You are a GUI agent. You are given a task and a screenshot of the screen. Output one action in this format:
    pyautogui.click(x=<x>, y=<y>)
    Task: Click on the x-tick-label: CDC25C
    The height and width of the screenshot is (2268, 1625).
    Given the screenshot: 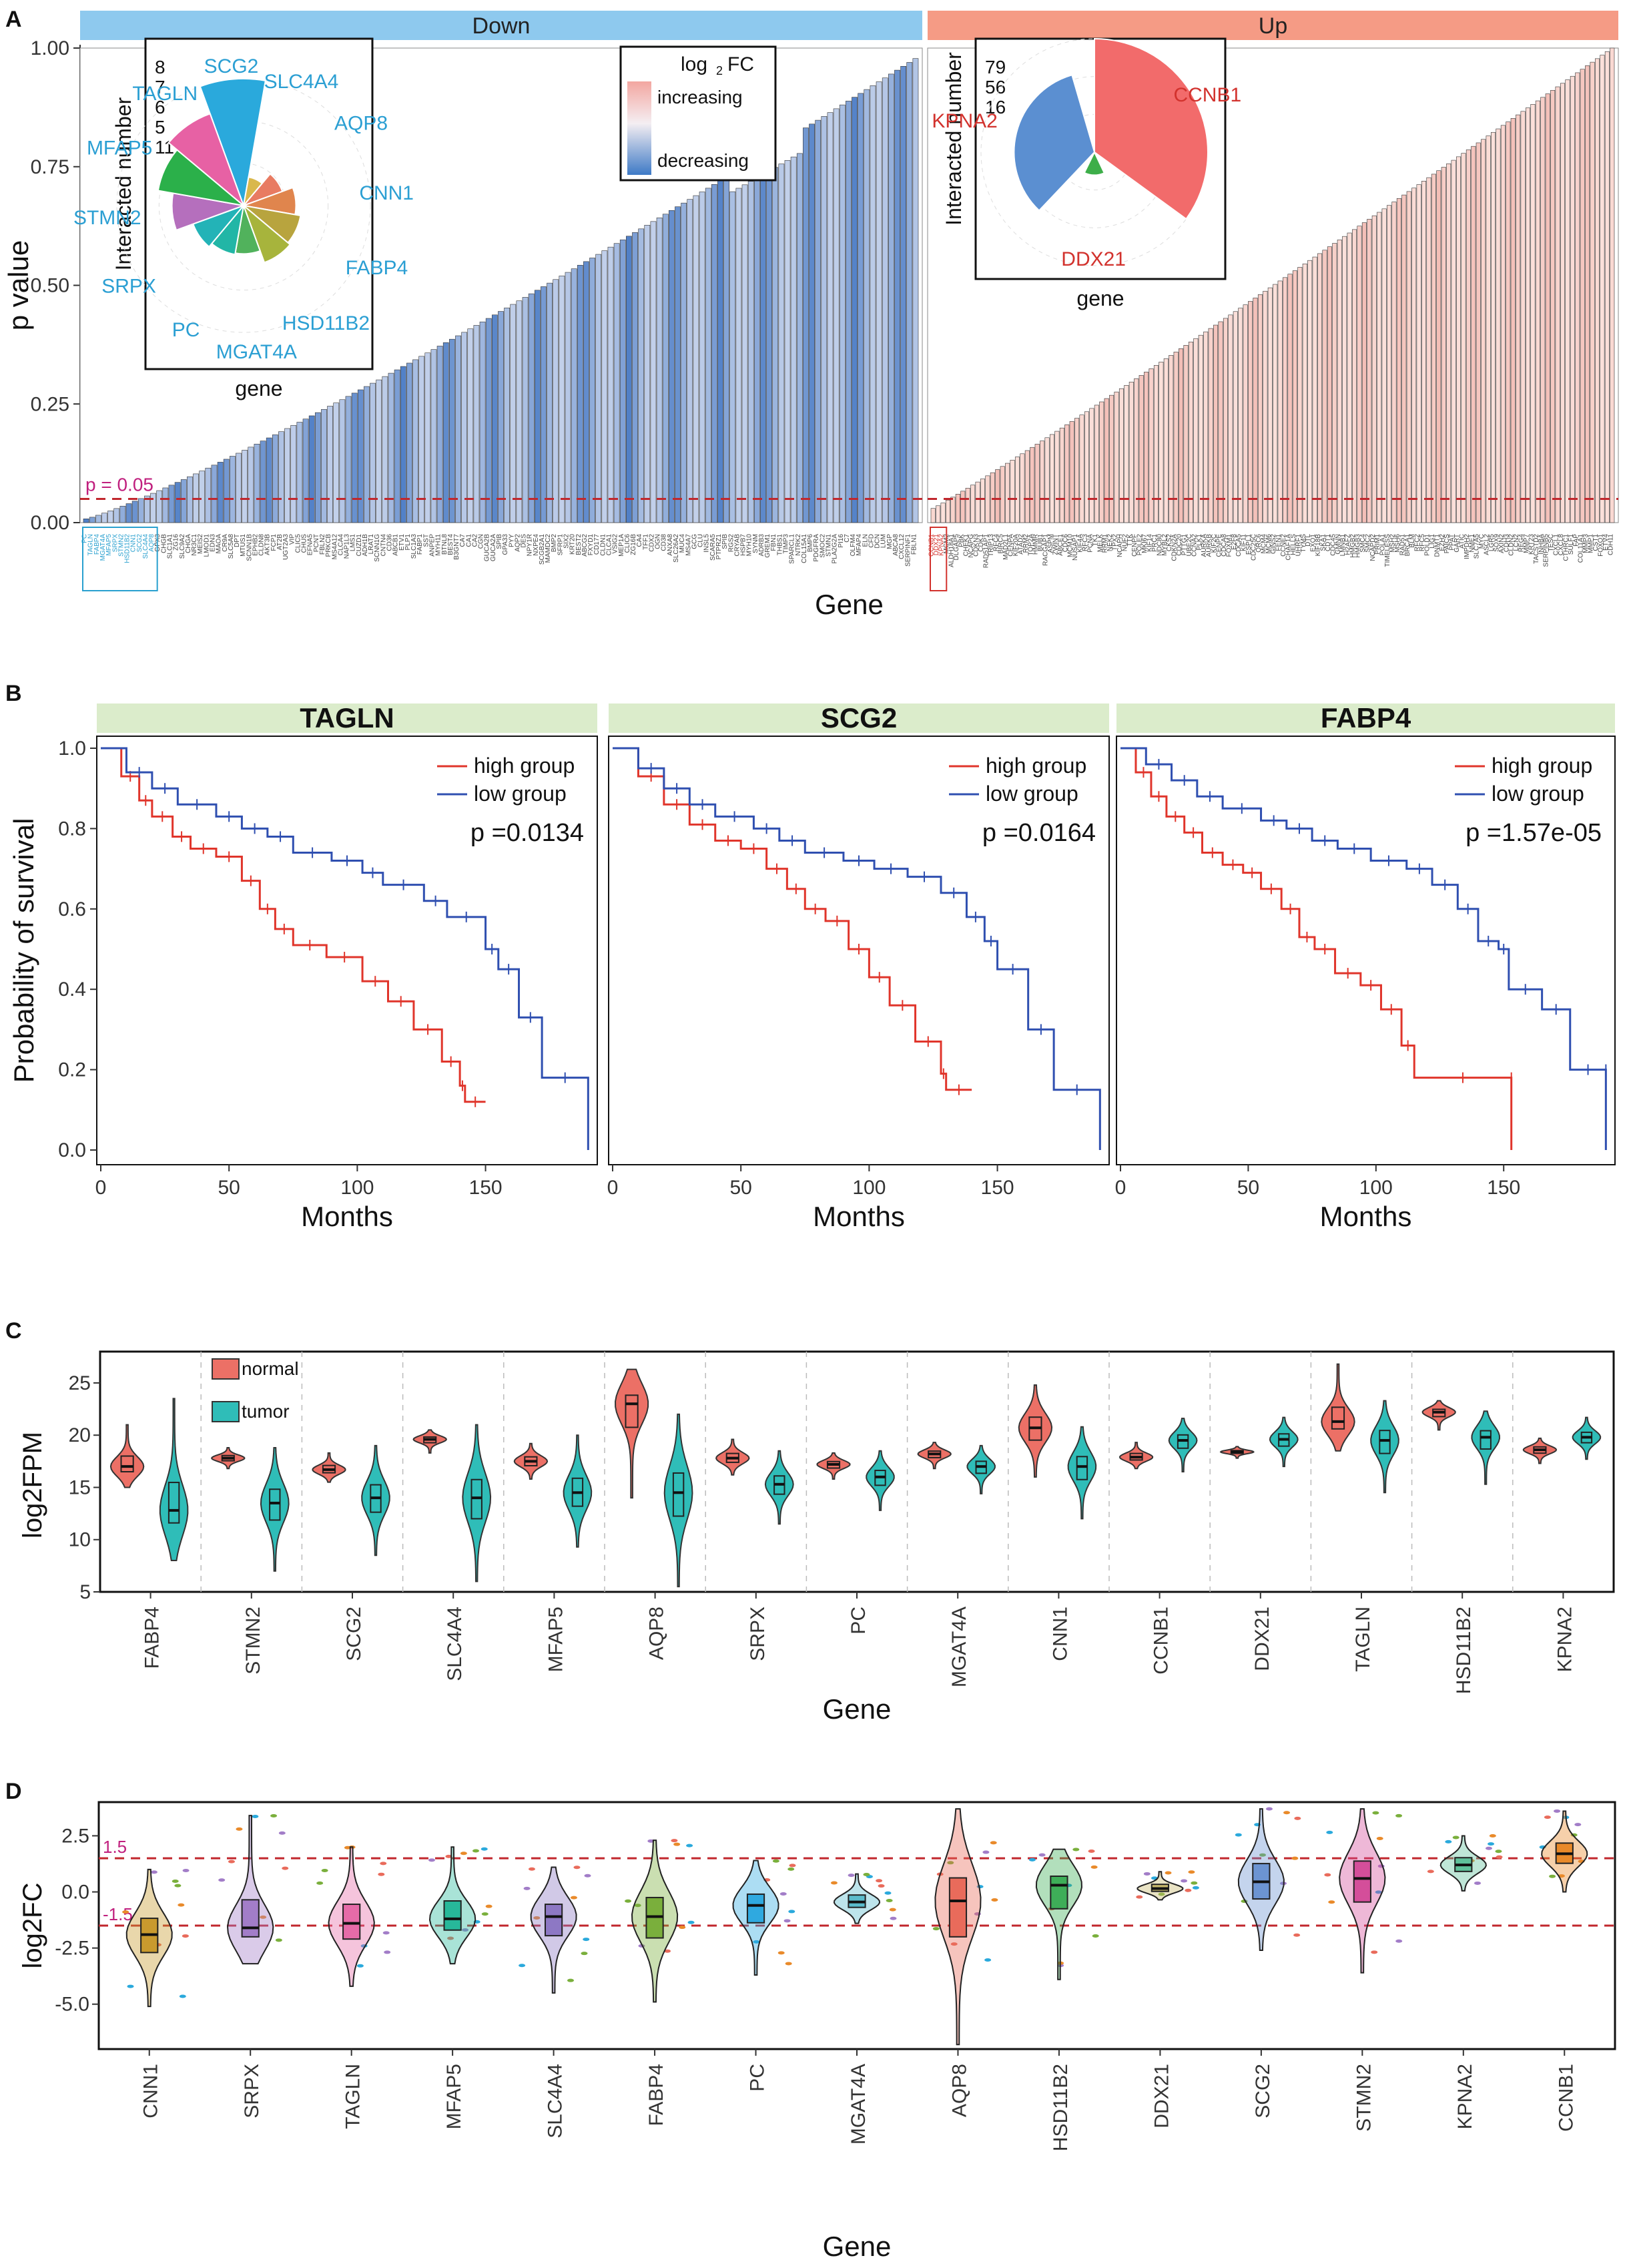 What is the action you would take?
    pyautogui.click(x=1254, y=547)
    